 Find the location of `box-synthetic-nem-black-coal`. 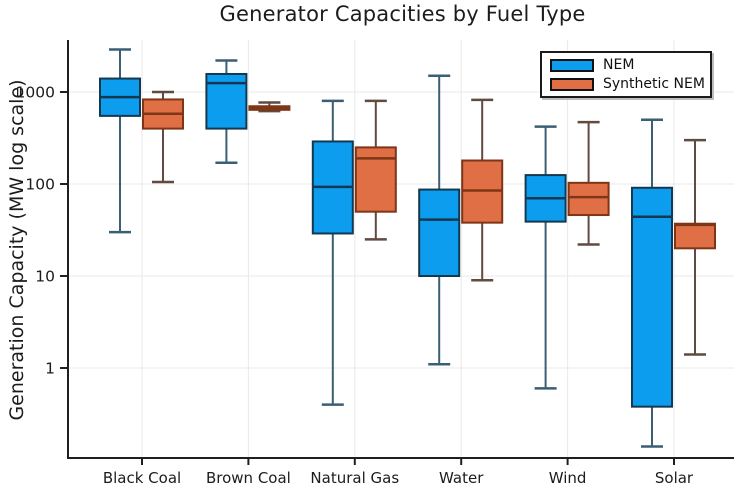

box-synthetic-nem-black-coal is located at coordinates (163, 137).